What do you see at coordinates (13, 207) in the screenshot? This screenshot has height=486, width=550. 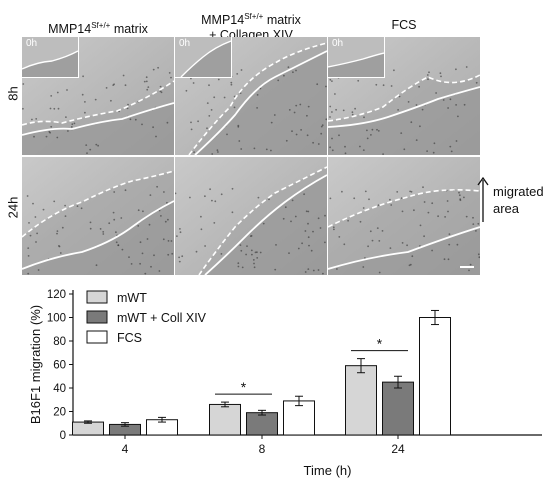 I see `row-label-24h: 24h` at bounding box center [13, 207].